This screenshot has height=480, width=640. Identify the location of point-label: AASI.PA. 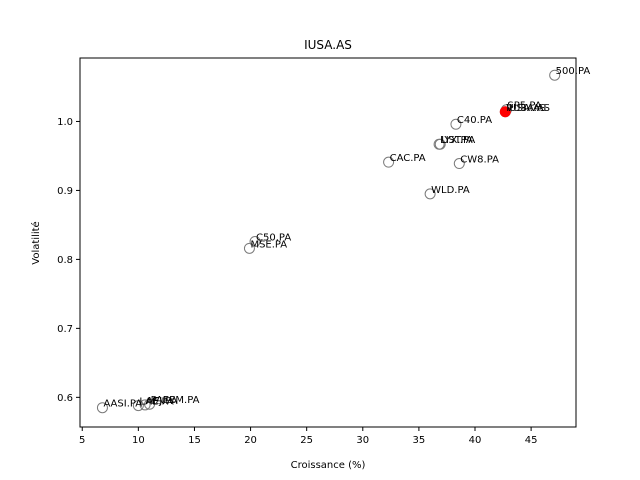
(122, 404).